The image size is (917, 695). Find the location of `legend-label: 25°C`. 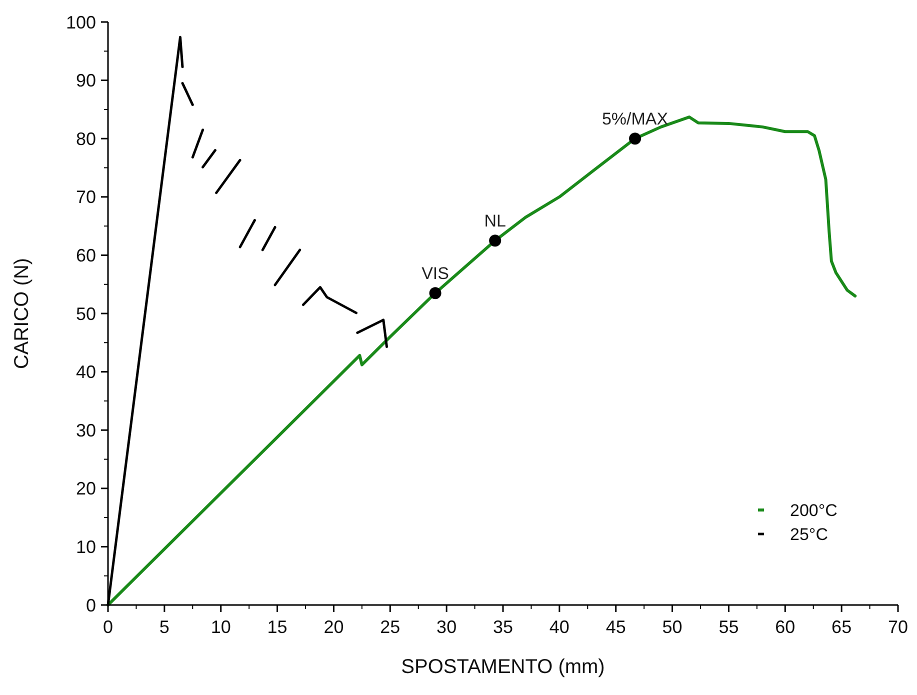

legend-label: 25°C is located at coordinates (809, 534).